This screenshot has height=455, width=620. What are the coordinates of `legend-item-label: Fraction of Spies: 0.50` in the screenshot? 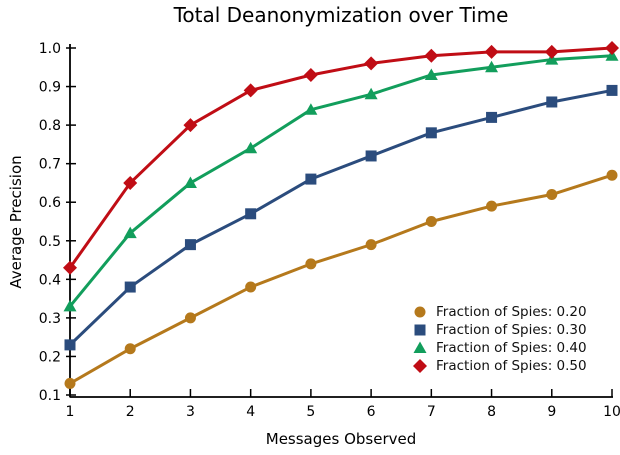 It's located at (511, 366).